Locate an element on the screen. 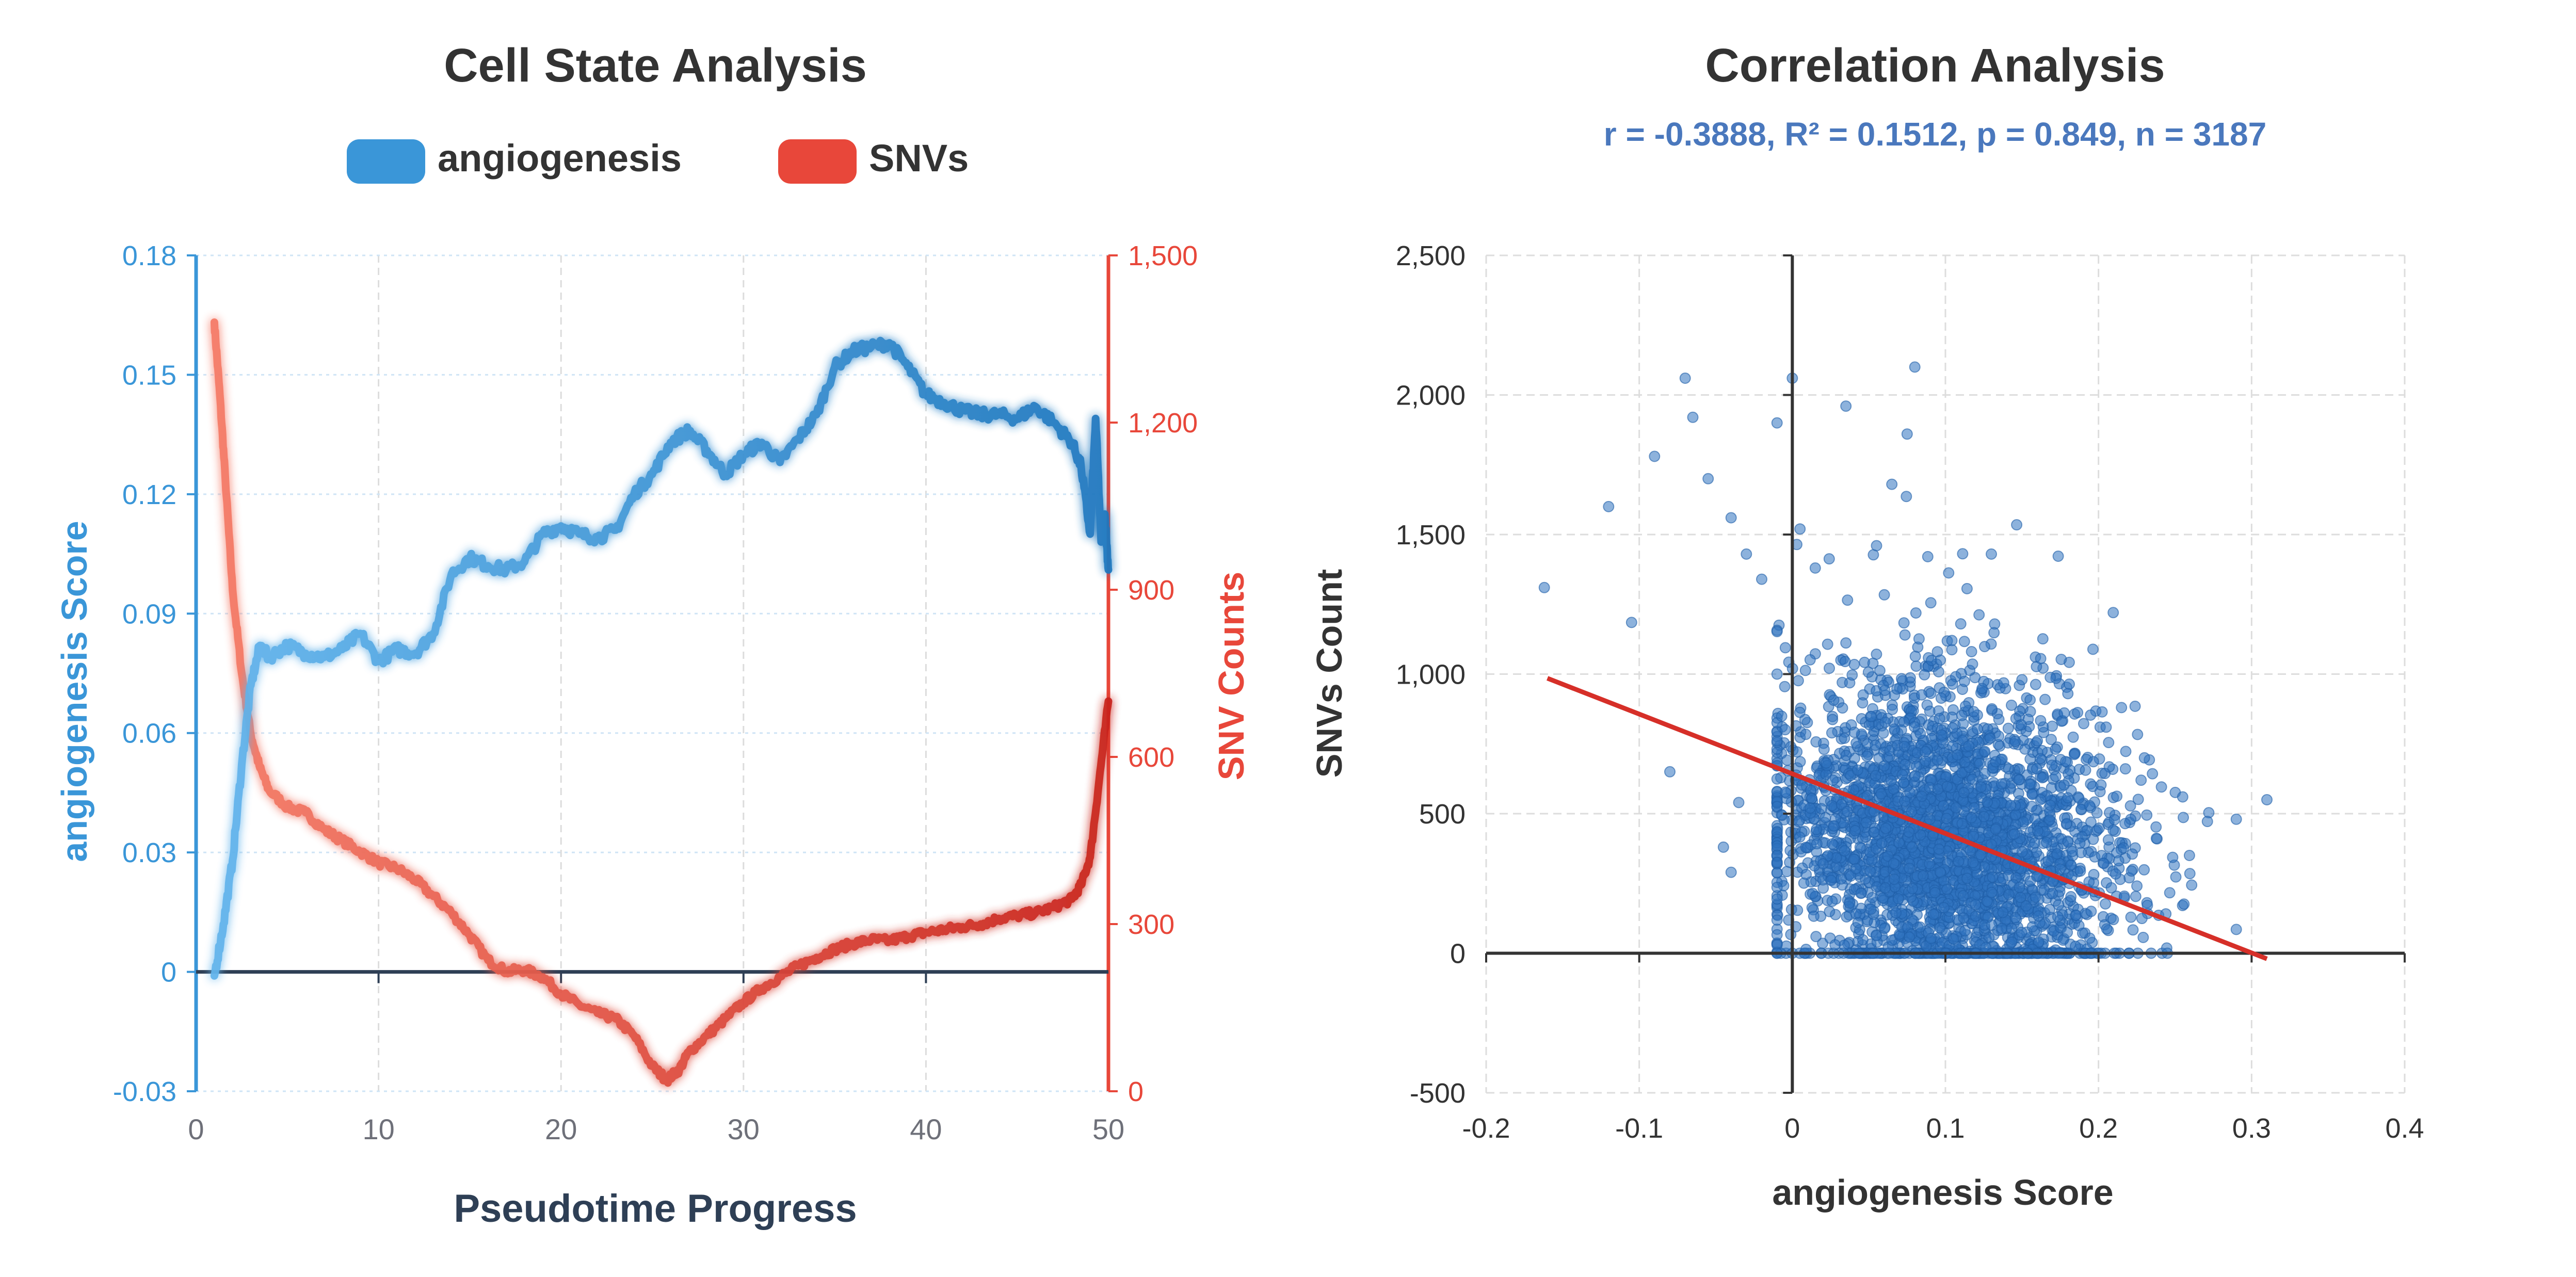  legend-label-snvs: SNVs is located at coordinates (919, 158).